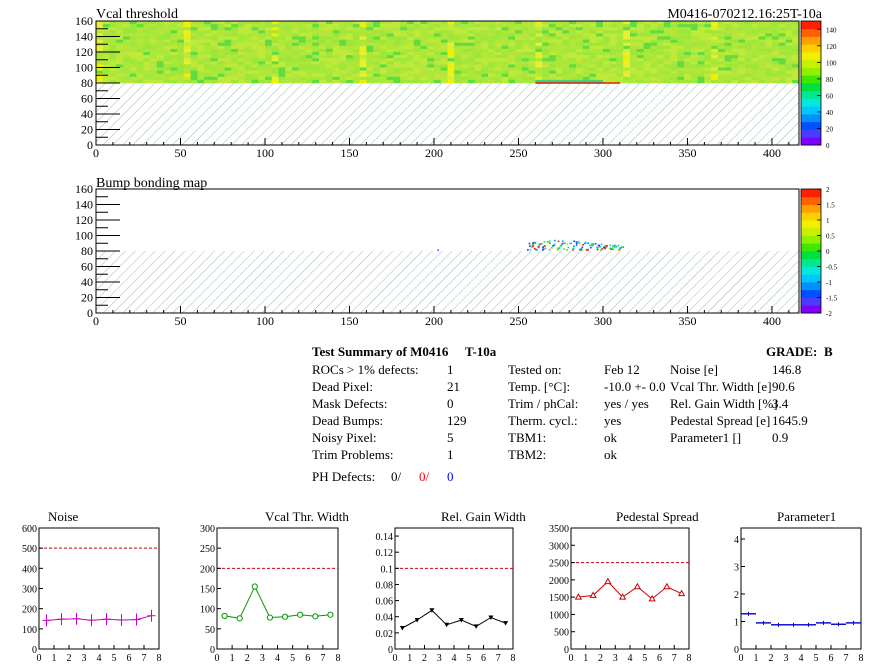 The height and width of the screenshot is (672, 896). Describe the element at coordinates (559, 529) in the screenshot. I see `plot-ytick: 3500` at that location.